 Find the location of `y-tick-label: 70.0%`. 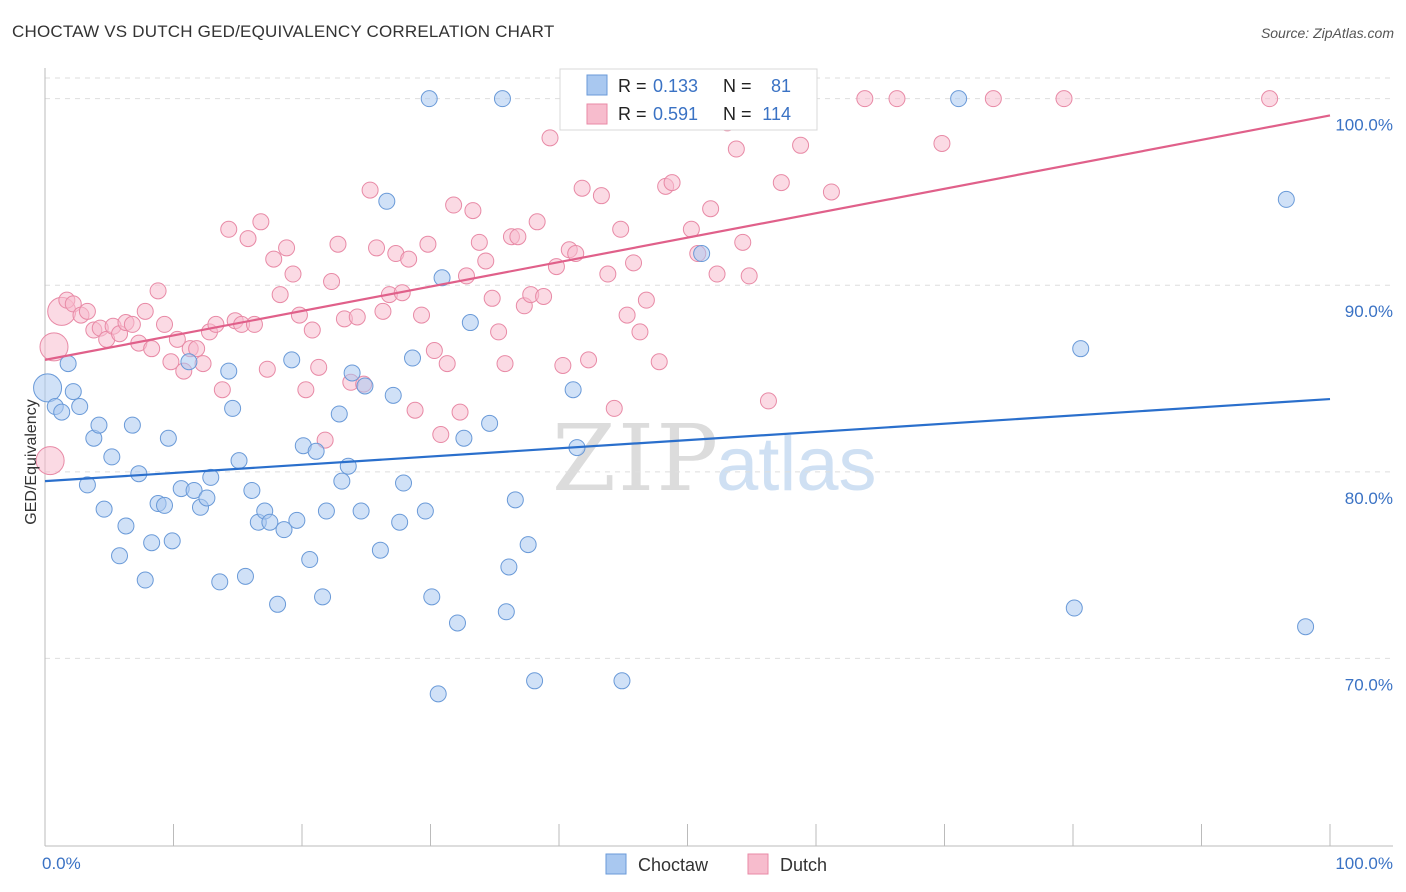

y-tick-label: 70.0% is located at coordinates (1369, 684).